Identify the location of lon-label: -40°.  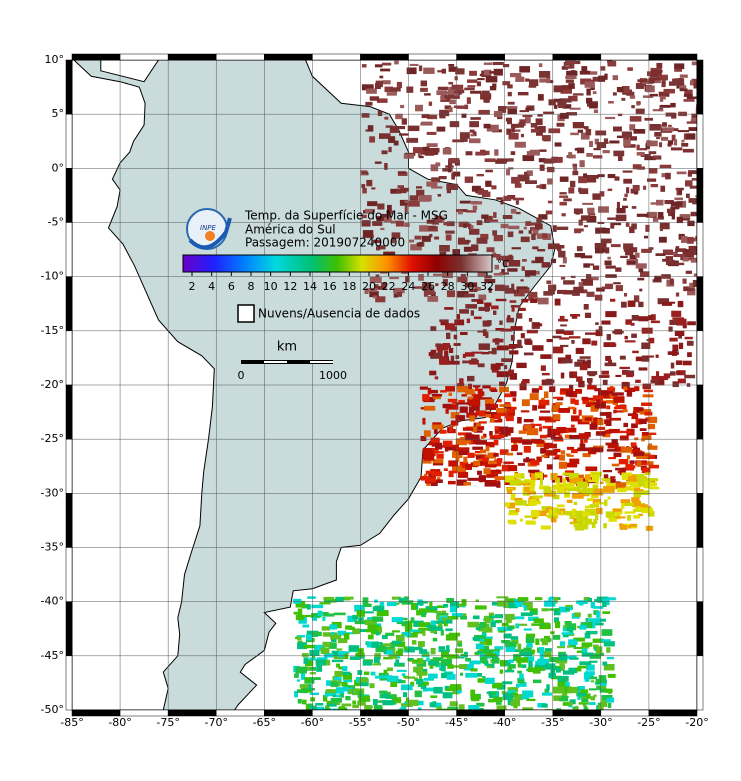
(504, 722).